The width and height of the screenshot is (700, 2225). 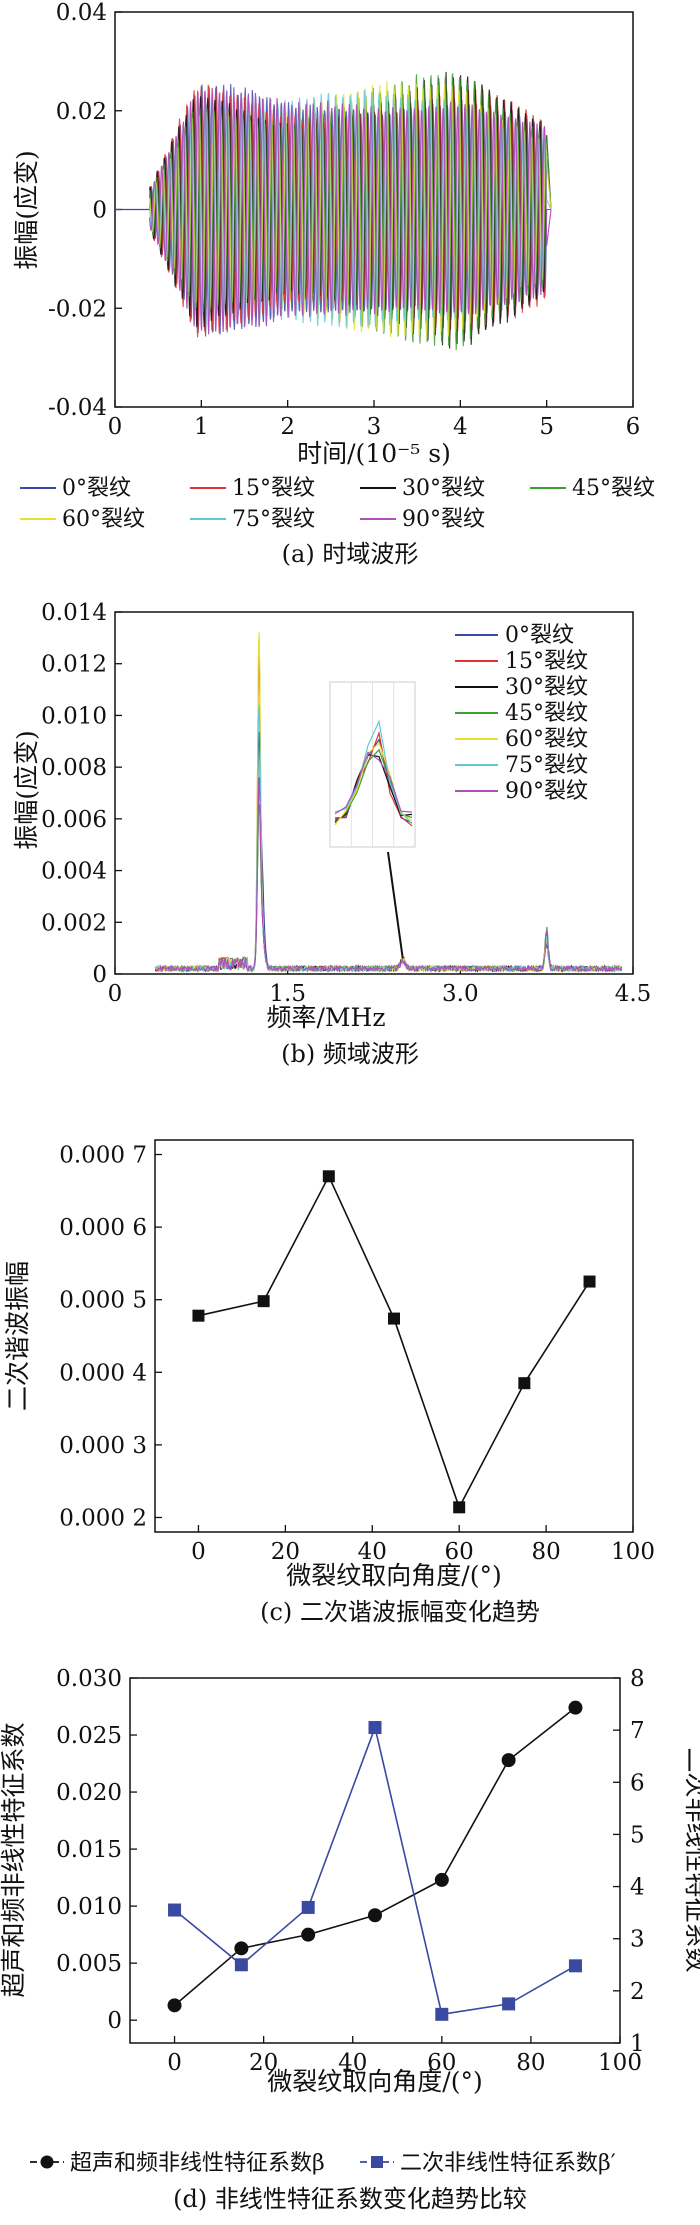 What do you see at coordinates (637, 1783) in the screenshot?
I see `y2-tick-label: 6` at bounding box center [637, 1783].